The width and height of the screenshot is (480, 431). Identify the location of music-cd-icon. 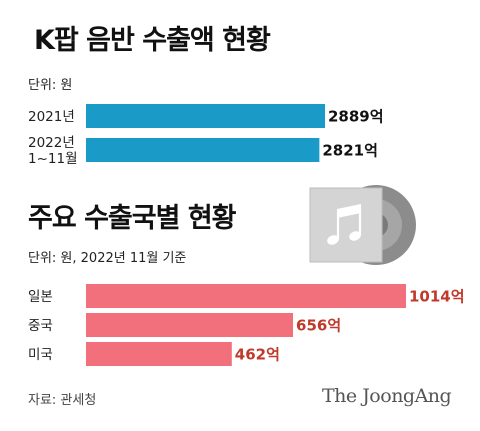
(362, 225).